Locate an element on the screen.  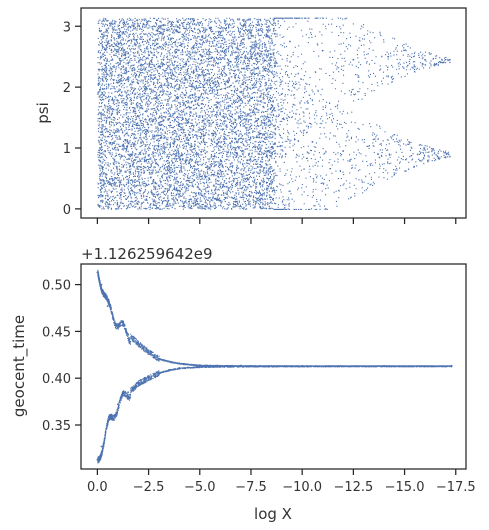
geocent-time-y-ticks: 0.35 0.40 0.45 0.50 is located at coordinates (61, 356).